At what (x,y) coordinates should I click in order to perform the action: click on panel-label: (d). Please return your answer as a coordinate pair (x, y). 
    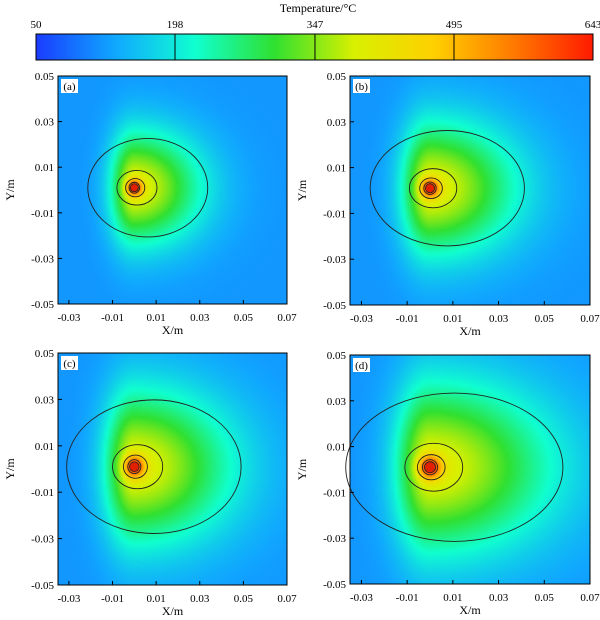
    Looking at the image, I should click on (361, 366).